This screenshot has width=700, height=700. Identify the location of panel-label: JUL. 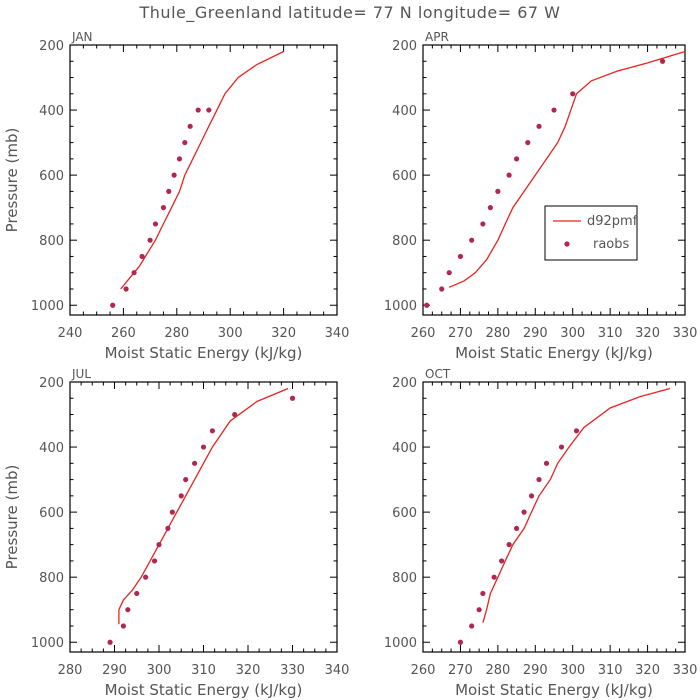
(81, 374).